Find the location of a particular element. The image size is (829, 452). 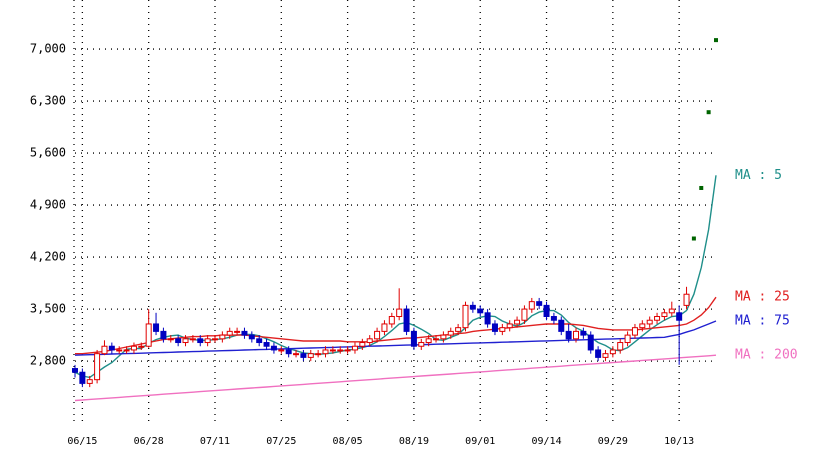

x-tick-label: 07/25 is located at coordinates (281, 441).